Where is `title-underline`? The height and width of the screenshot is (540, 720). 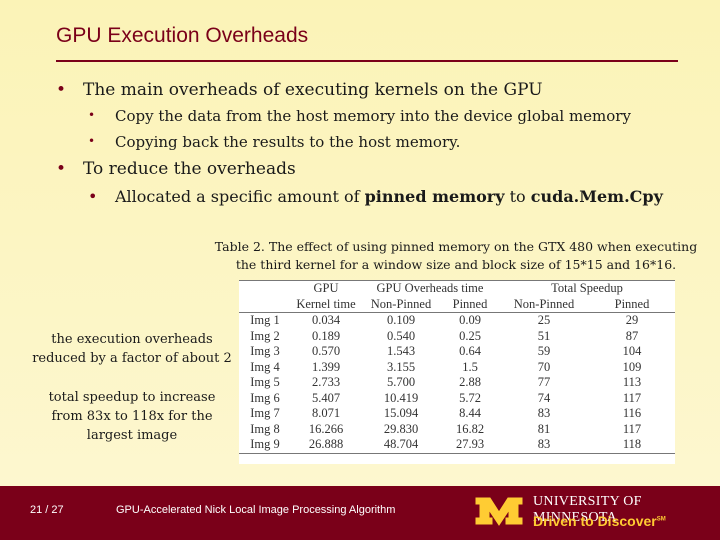
title-underline is located at coordinates (367, 61).